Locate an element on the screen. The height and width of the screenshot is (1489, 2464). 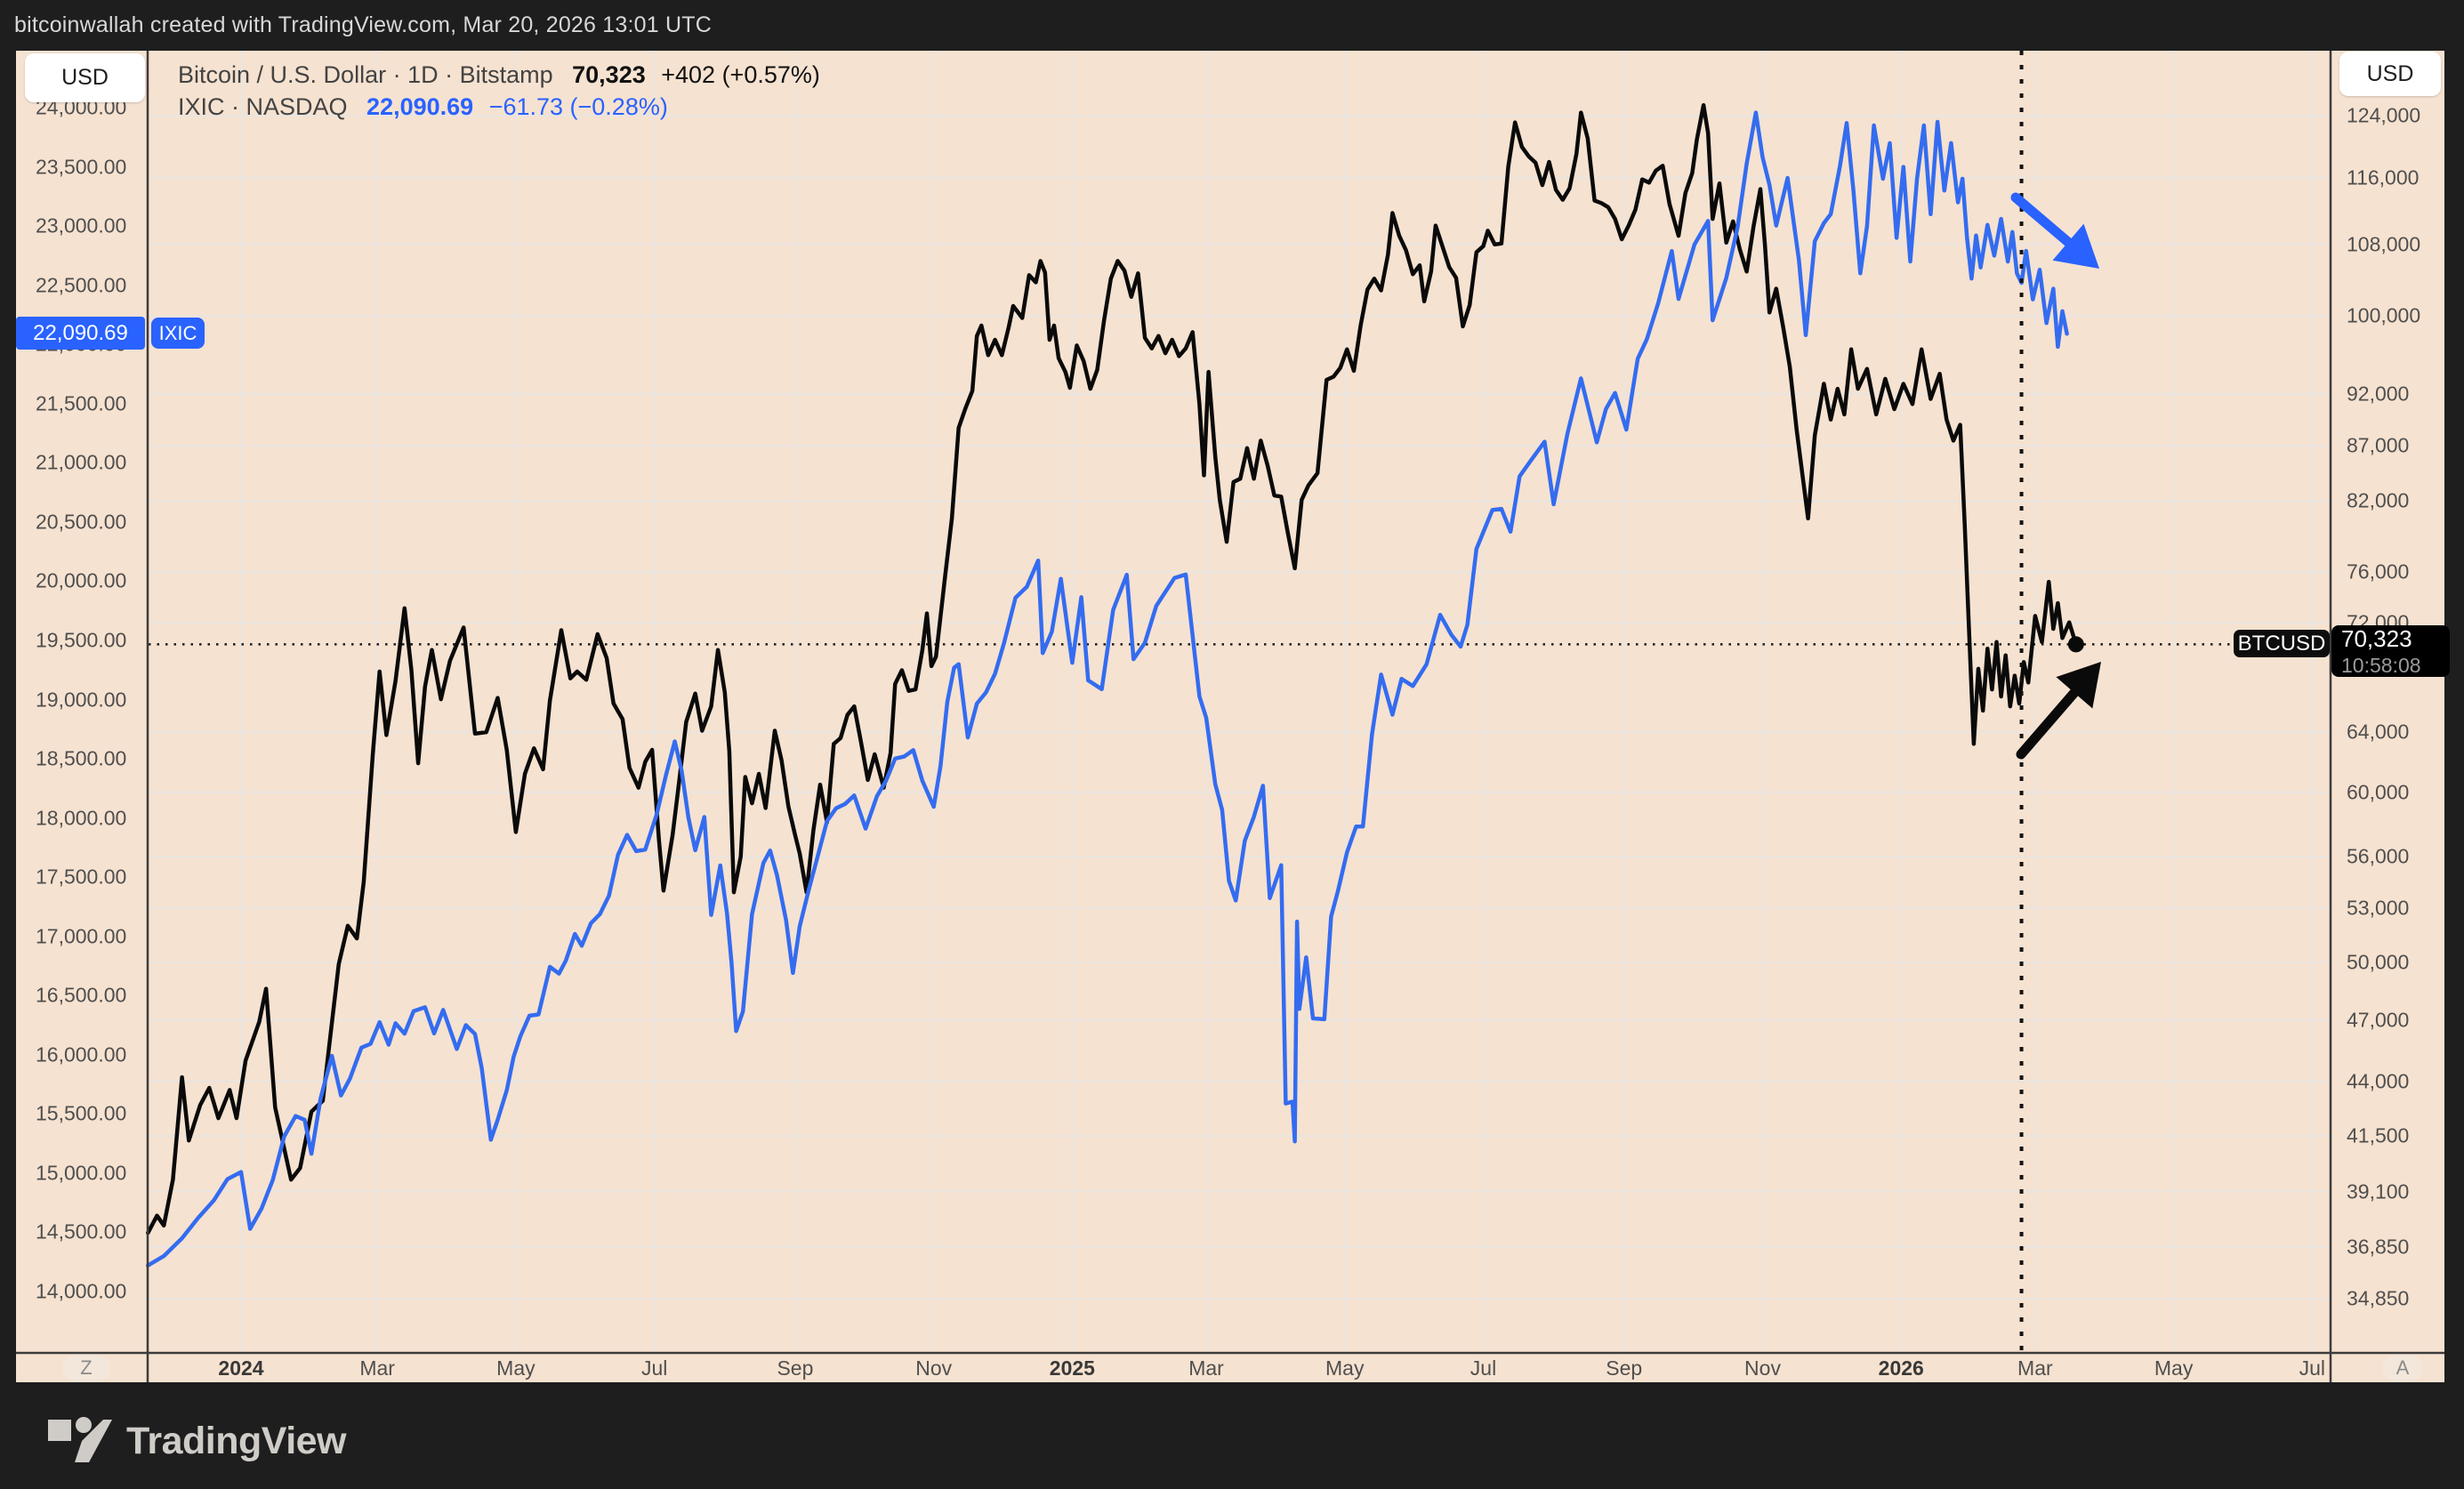
right-axis-label: 47,000 is located at coordinates (2379, 1020).